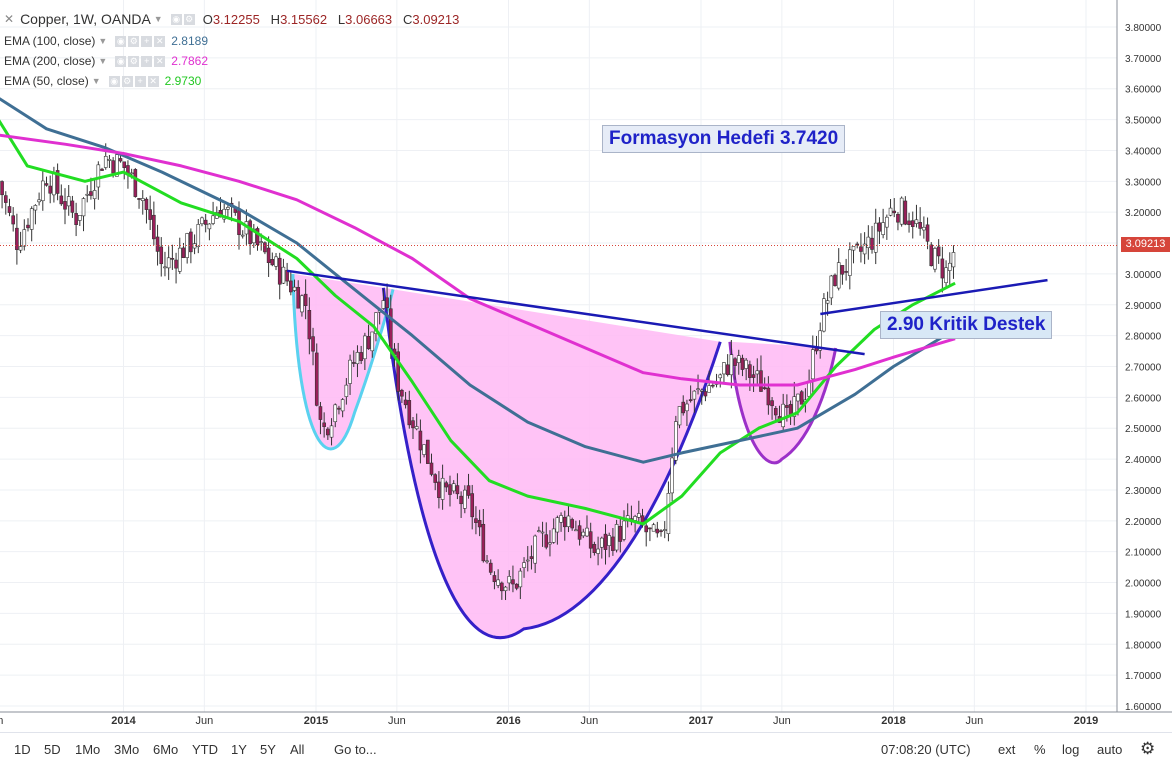 This screenshot has height=769, width=1172. I want to click on range-1mo-button: 1Mo, so click(88, 749).